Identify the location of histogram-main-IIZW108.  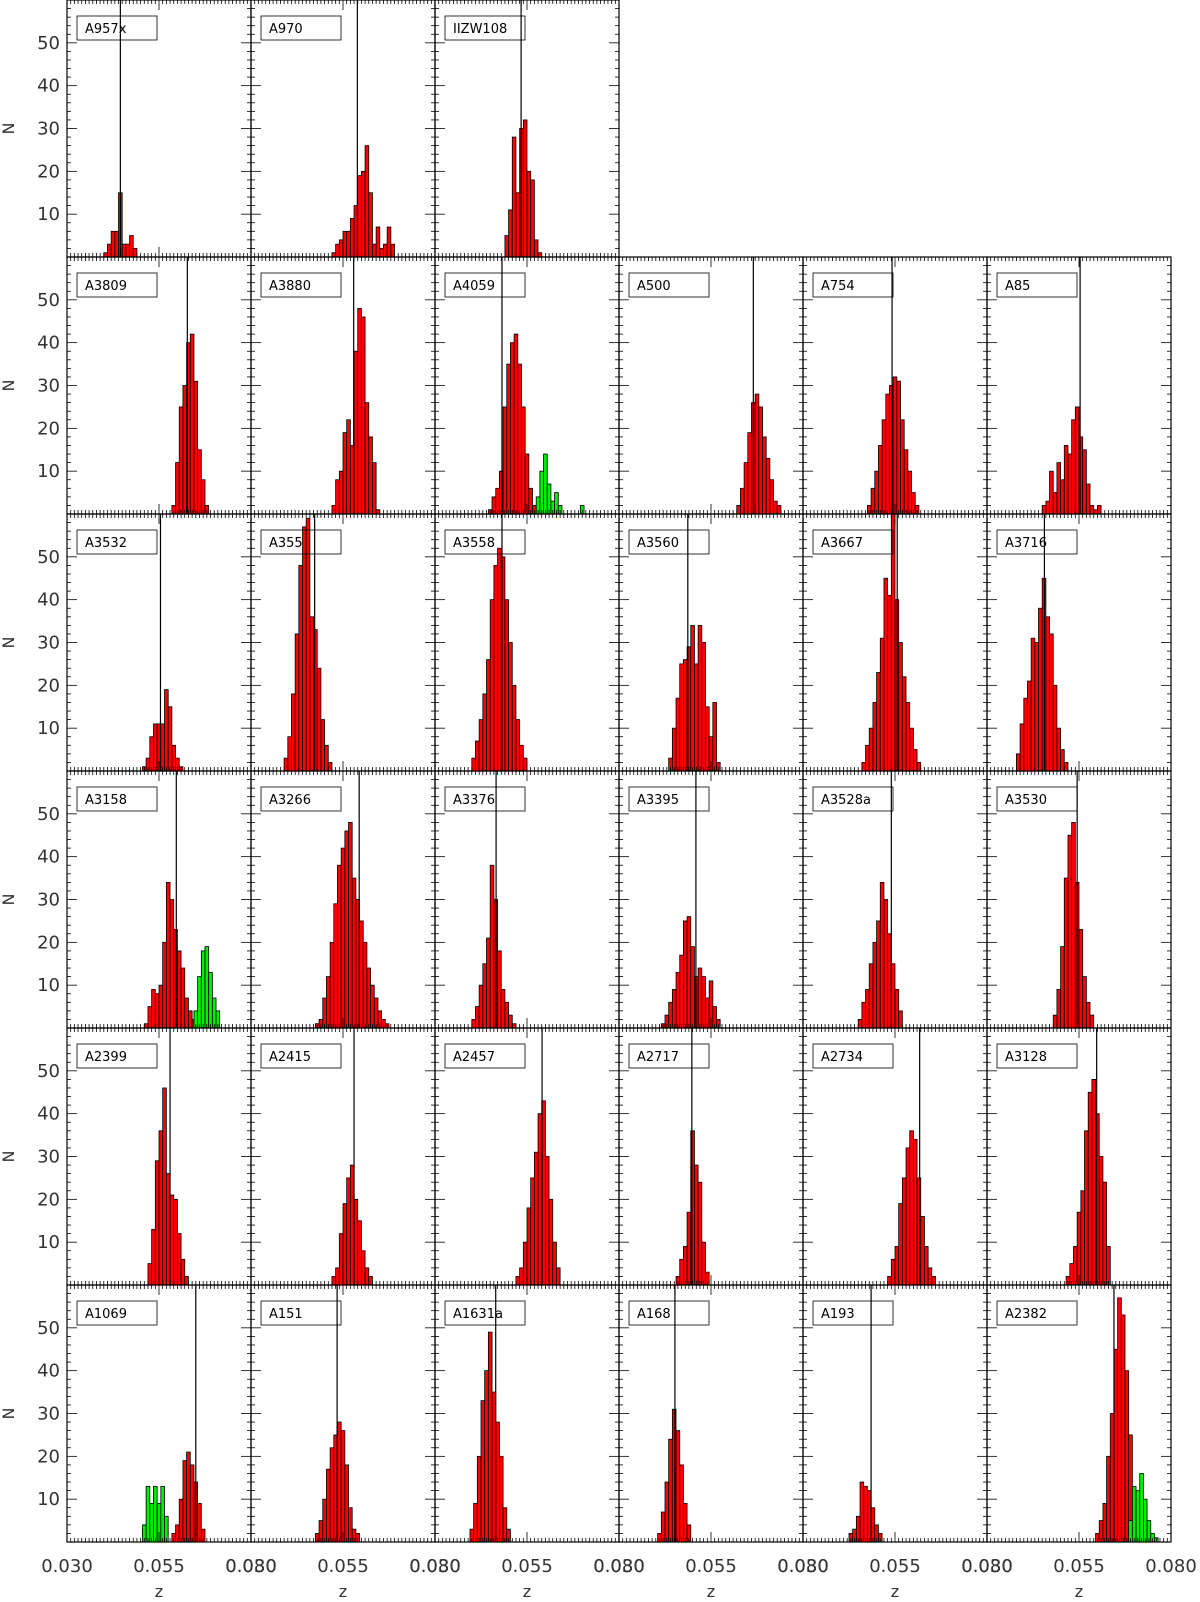
(523, 188).